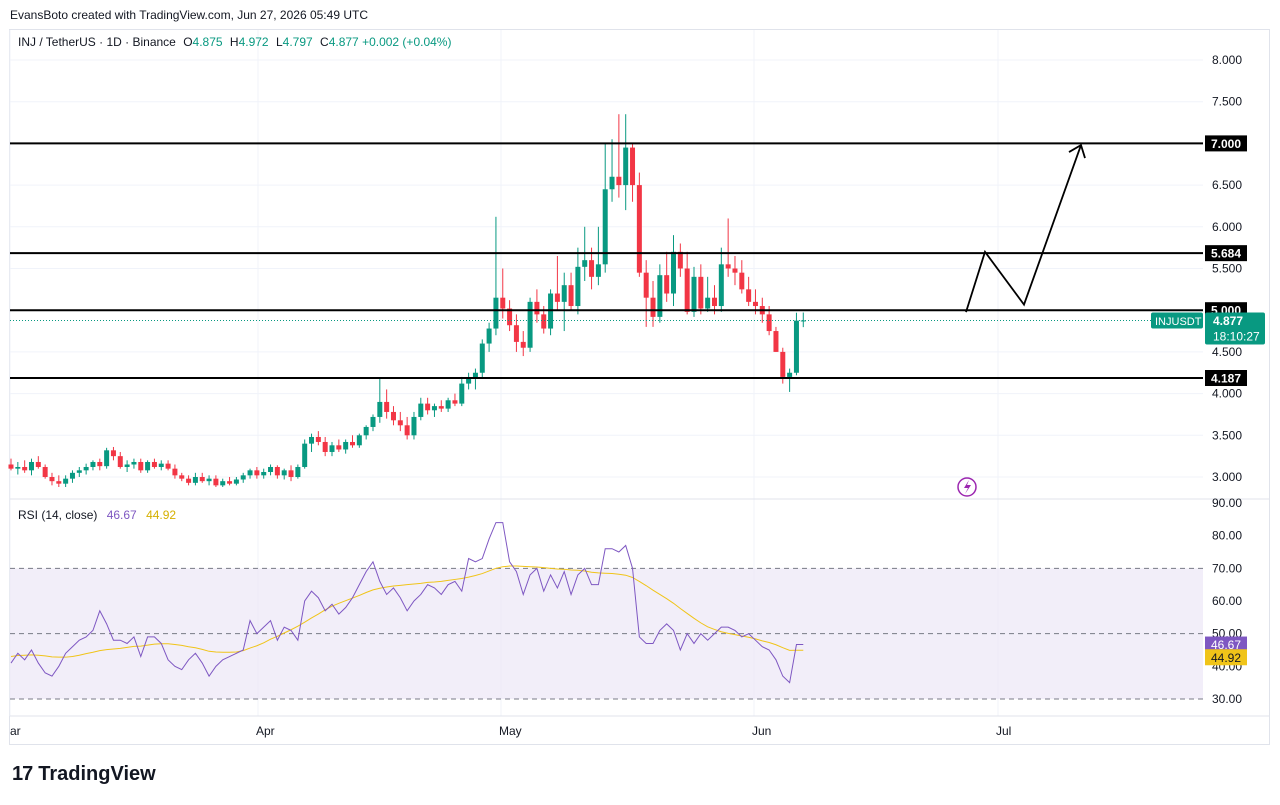 Image resolution: width=1280 pixels, height=805 pixels. Describe the element at coordinates (97, 515) in the screenshot. I see `rsi-legend: RSI (14, close) 46.67 44.92` at that location.